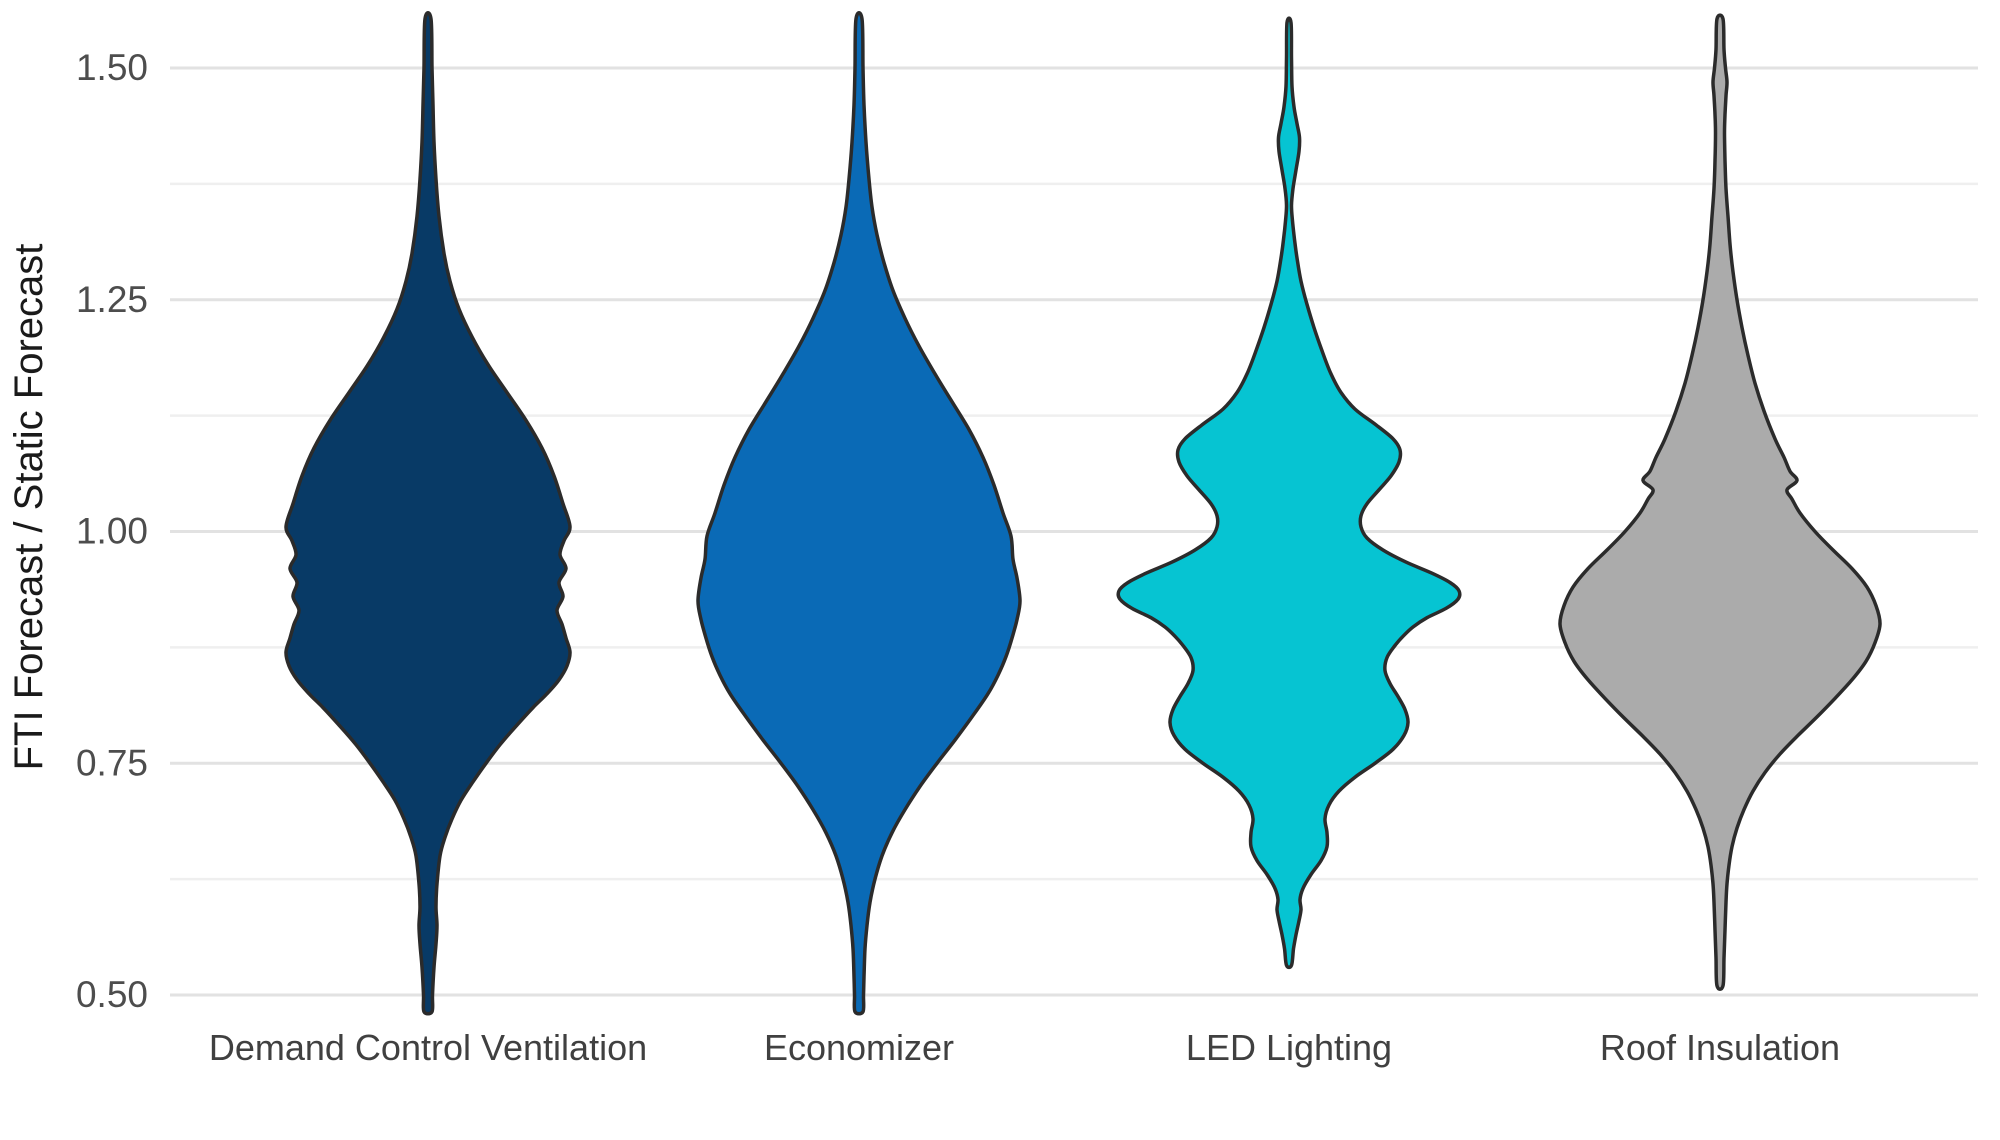 Image resolution: width=2000 pixels, height=1140 pixels. I want to click on x-category-label: Roof Insulation, so click(1720, 1047).